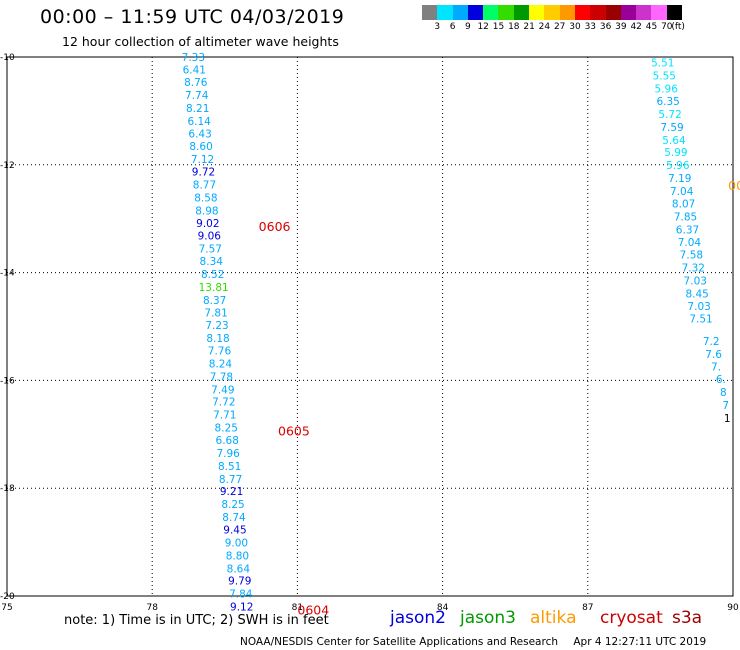  I want to click on wave-height-value: 8.07, so click(683, 204).